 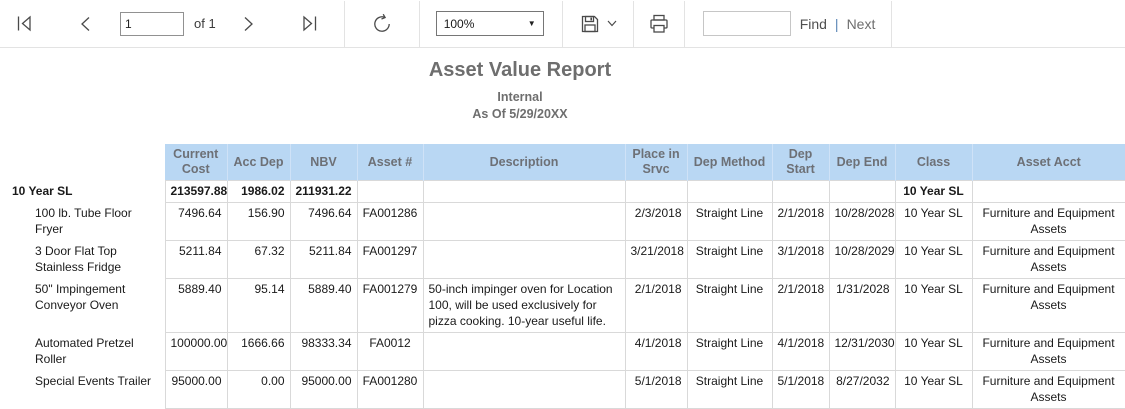 I want to click on chevron-down-icon, so click(x=612, y=23).